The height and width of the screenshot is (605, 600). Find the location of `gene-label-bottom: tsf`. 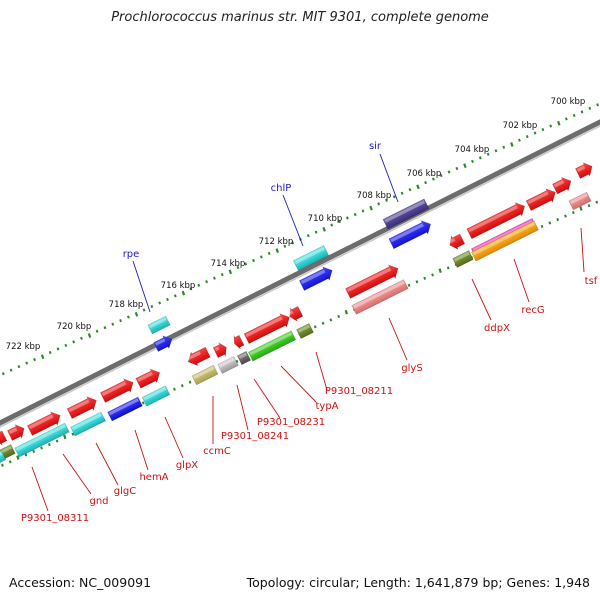

gene-label-bottom: tsf is located at coordinates (591, 281).